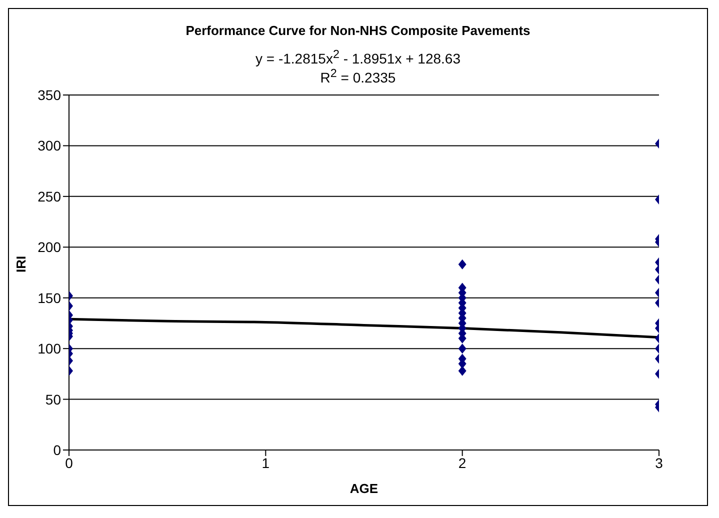  I want to click on x-tick-label: 1, so click(266, 463).